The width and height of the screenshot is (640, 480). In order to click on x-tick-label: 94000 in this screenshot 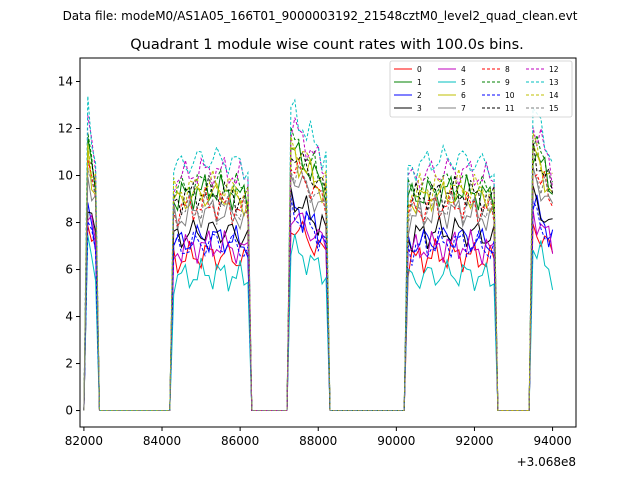, I will do `click(552, 441)`.